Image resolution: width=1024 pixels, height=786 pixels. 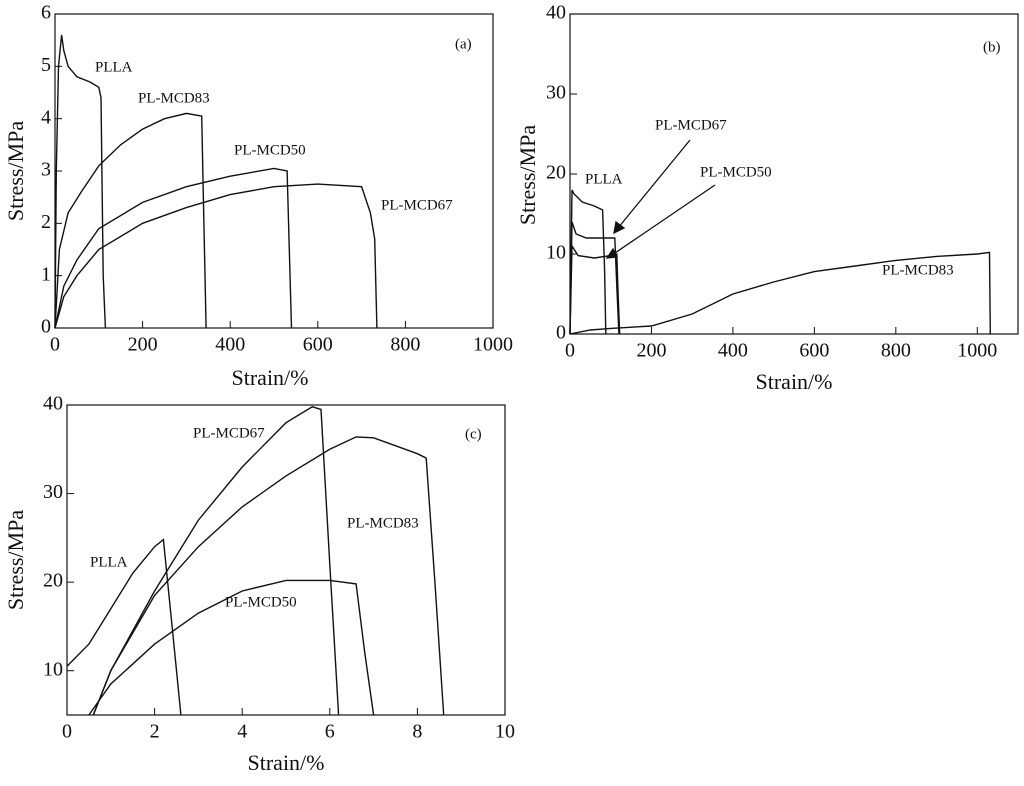 I want to click on y-tick-label: 1, so click(x=46, y=274).